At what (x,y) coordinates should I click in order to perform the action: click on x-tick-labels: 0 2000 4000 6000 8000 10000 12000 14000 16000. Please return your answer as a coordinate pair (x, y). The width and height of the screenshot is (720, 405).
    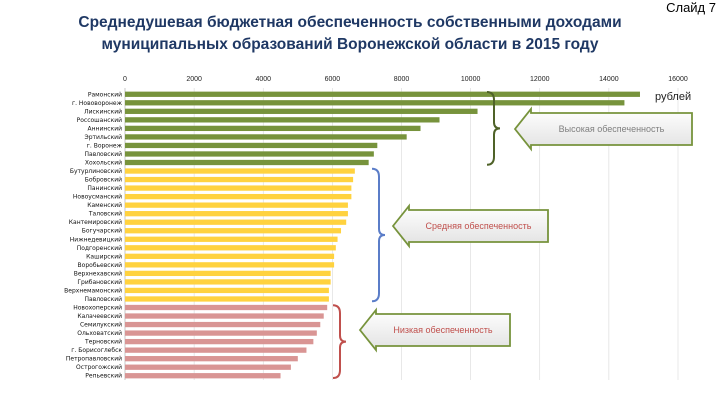
    Looking at the image, I should click on (405, 79).